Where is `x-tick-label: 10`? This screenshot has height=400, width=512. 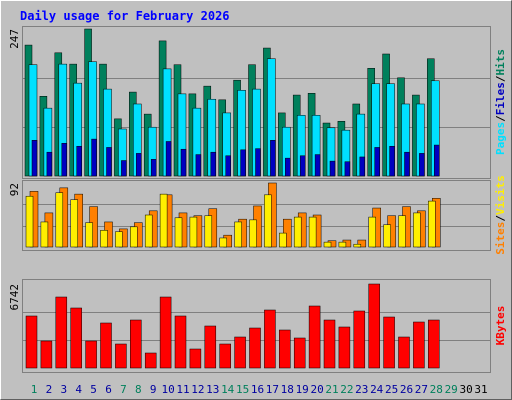
x-tick-label: 10 is located at coordinates (167, 389).